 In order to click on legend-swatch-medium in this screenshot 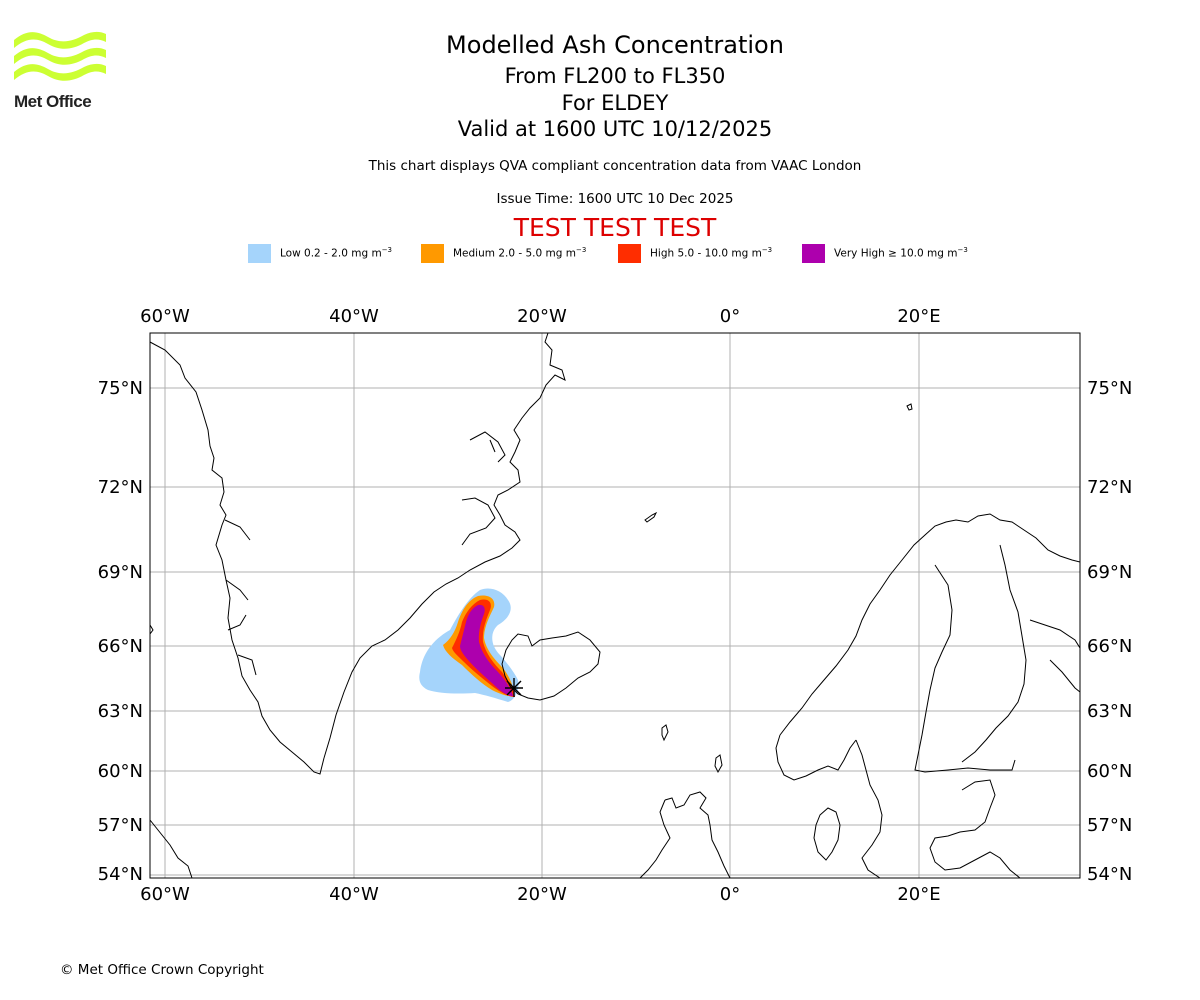, I will do `click(432, 253)`.